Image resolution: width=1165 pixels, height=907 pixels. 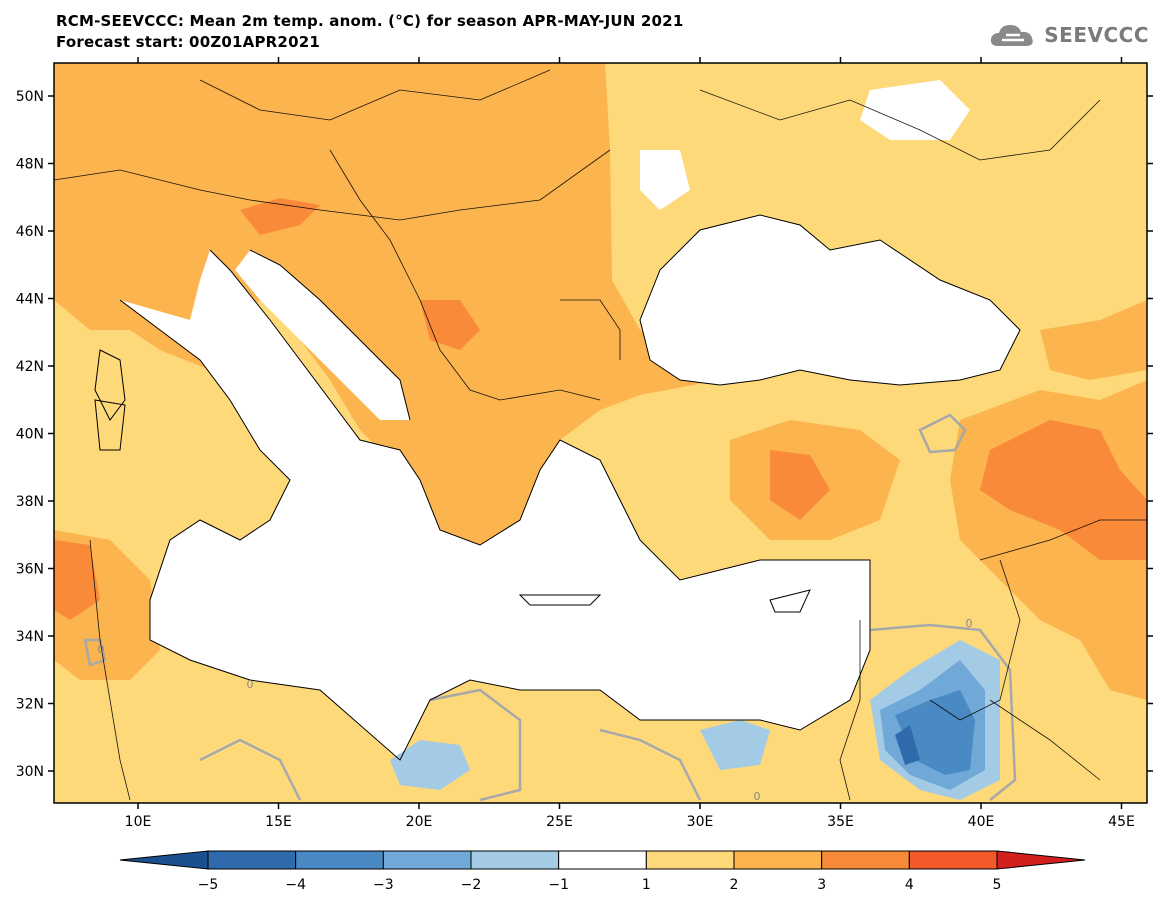 What do you see at coordinates (30, 232) in the screenshot?
I see `lat-label: 46N` at bounding box center [30, 232].